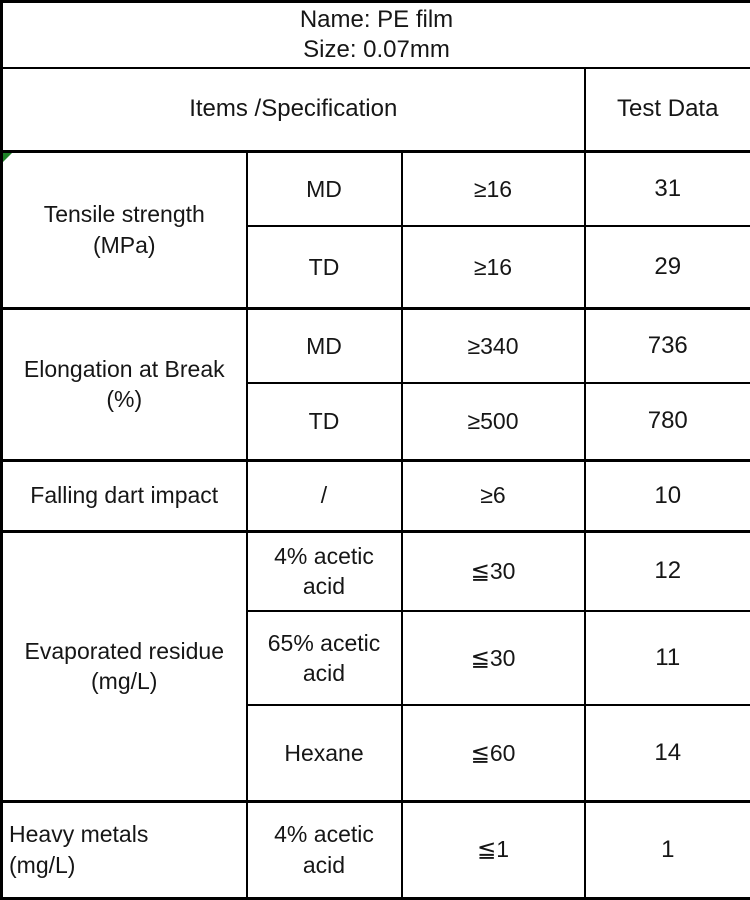 The image size is (750, 900). Describe the element at coordinates (124, 214) in the screenshot. I see `item-label-line1: Tensile strength` at that location.